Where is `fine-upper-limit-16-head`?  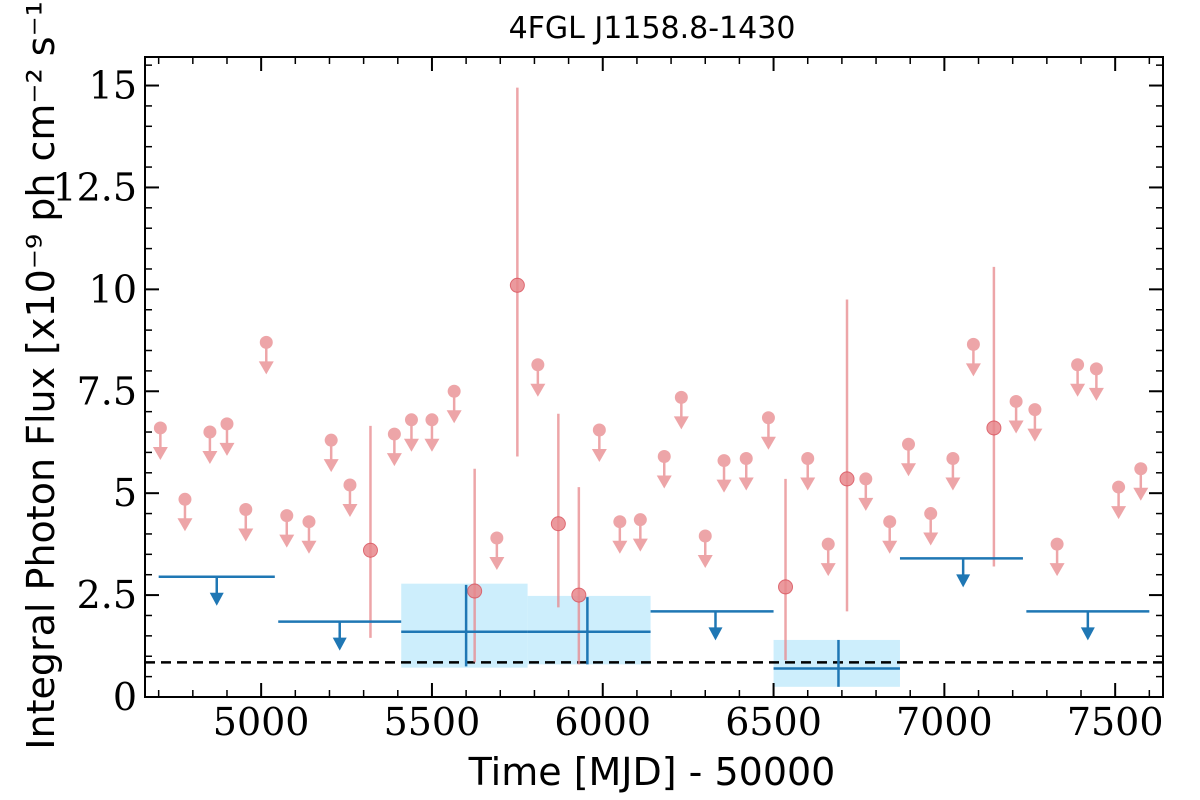 fine-upper-limit-16-head is located at coordinates (599, 455).